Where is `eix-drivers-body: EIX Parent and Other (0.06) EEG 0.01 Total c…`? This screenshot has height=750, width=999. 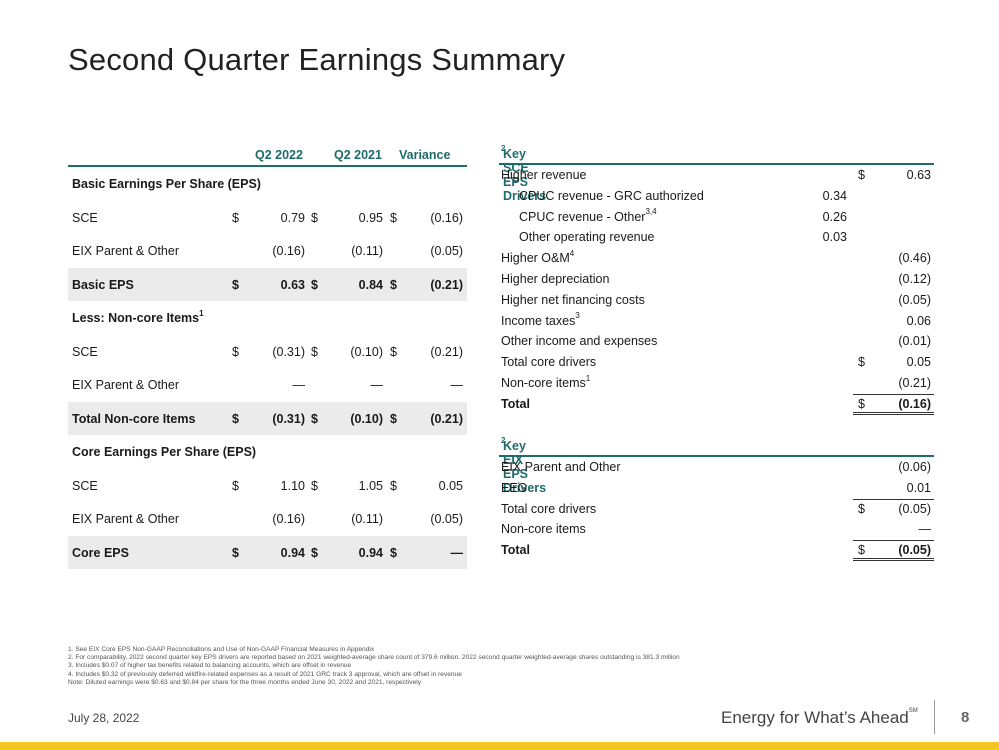
eix-drivers-body: EIX Parent and Other (0.06) EEG 0.01 Total c… is located at coordinates (716, 509).